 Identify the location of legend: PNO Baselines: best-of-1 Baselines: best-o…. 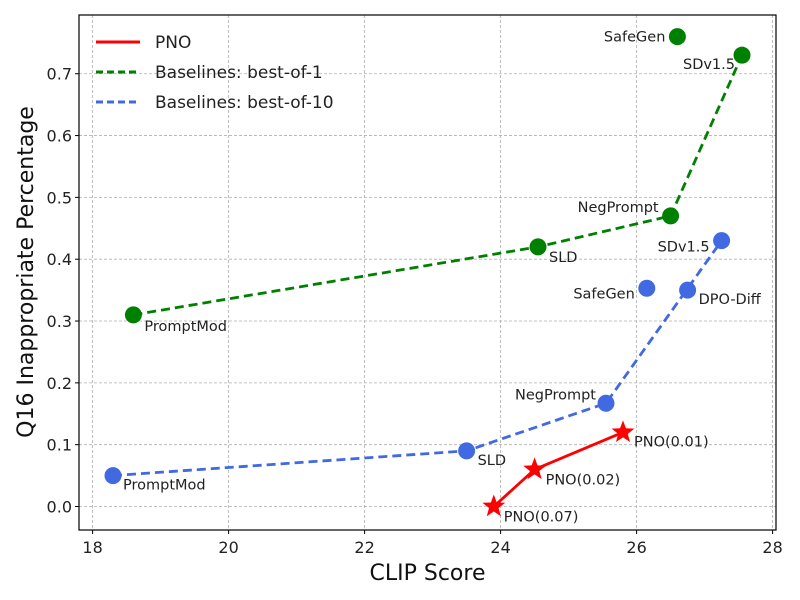
(215, 73).